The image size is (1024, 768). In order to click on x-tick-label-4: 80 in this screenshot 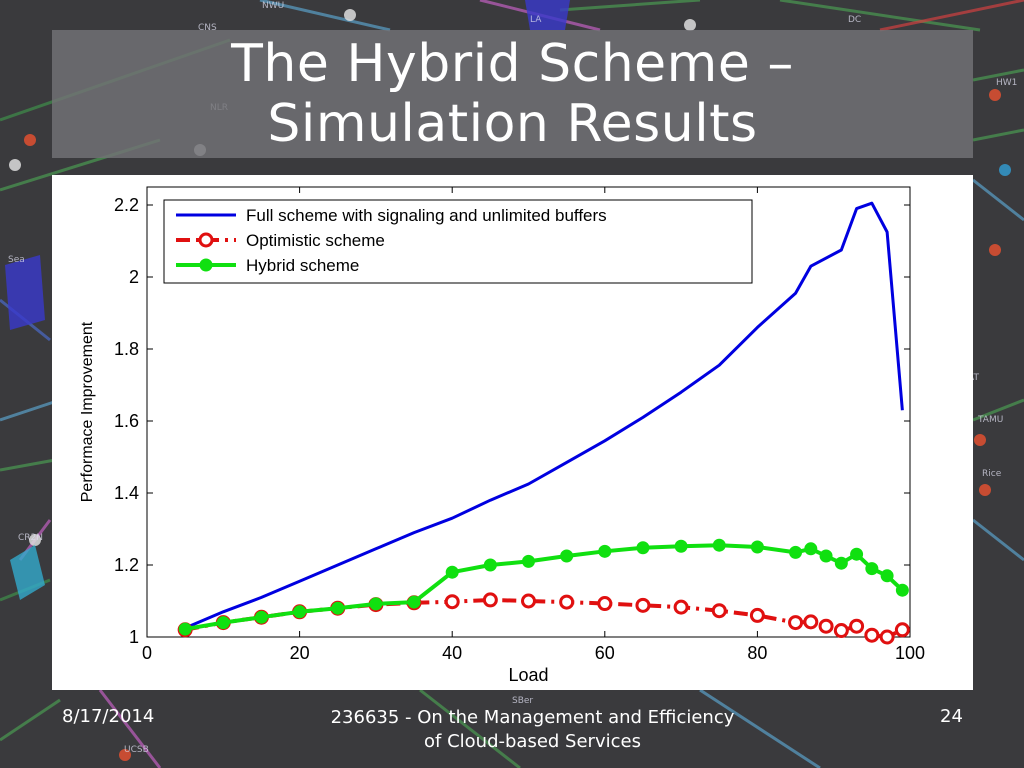, I will do `click(757, 653)`.